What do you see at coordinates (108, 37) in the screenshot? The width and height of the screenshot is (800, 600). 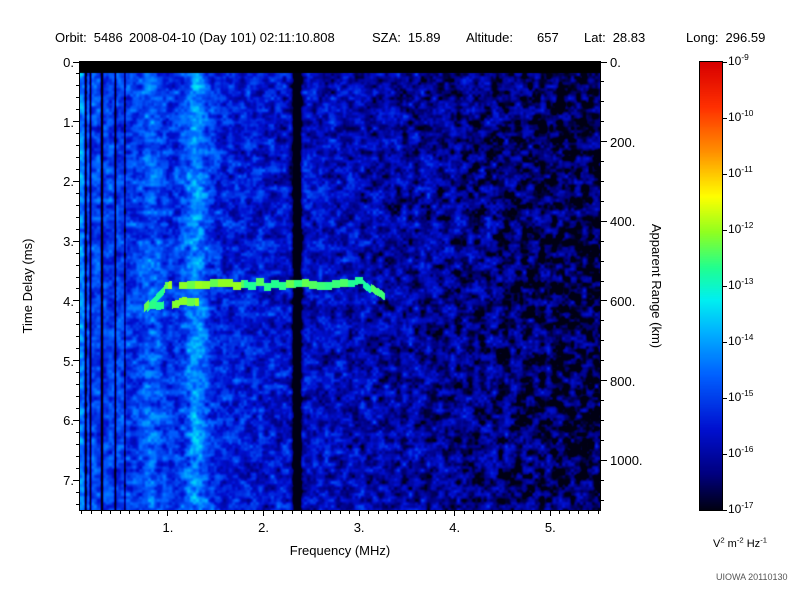 I see `orbit-value: 5486` at bounding box center [108, 37].